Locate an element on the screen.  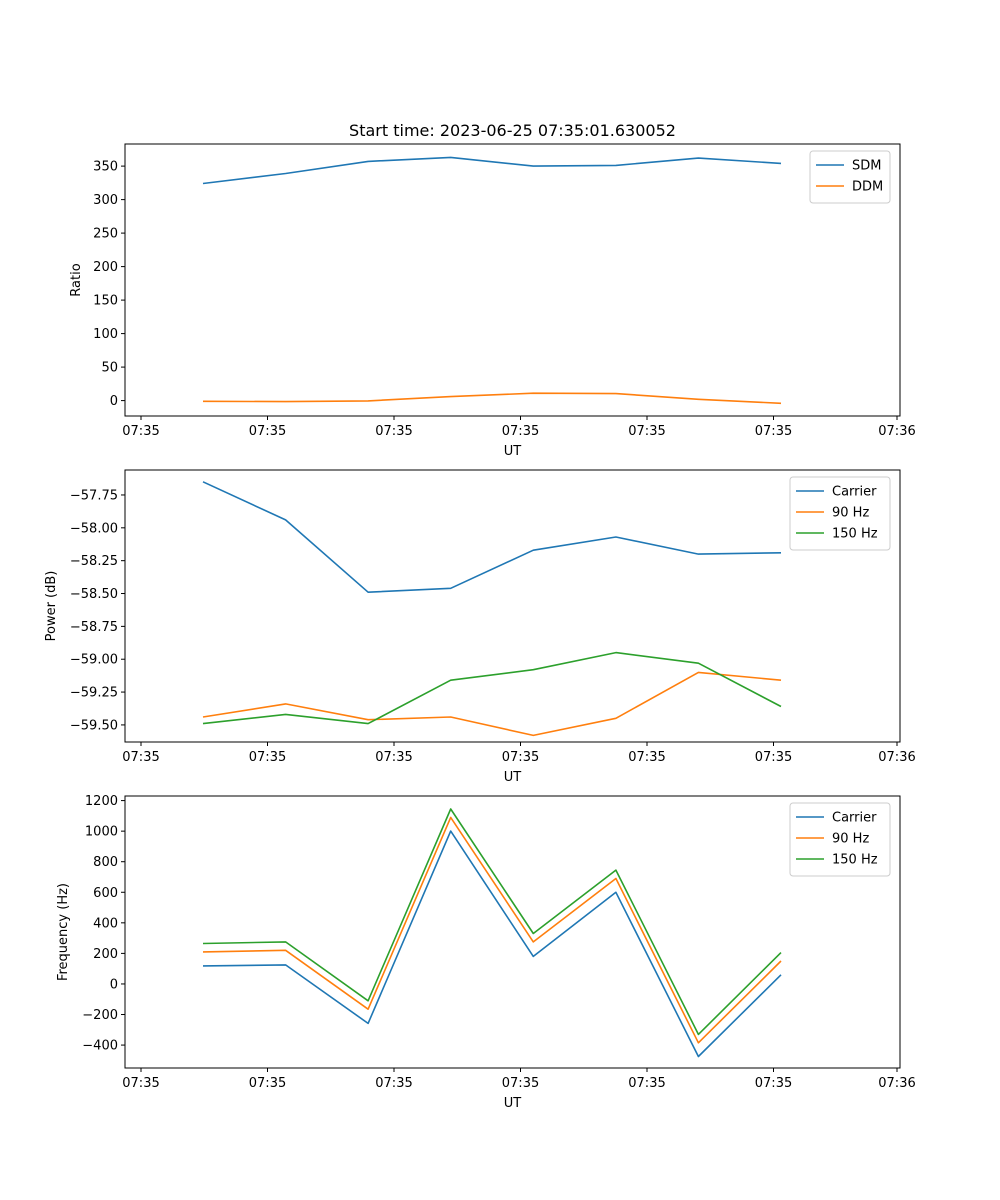
y-tick-label: −57.75 is located at coordinates (94, 495).